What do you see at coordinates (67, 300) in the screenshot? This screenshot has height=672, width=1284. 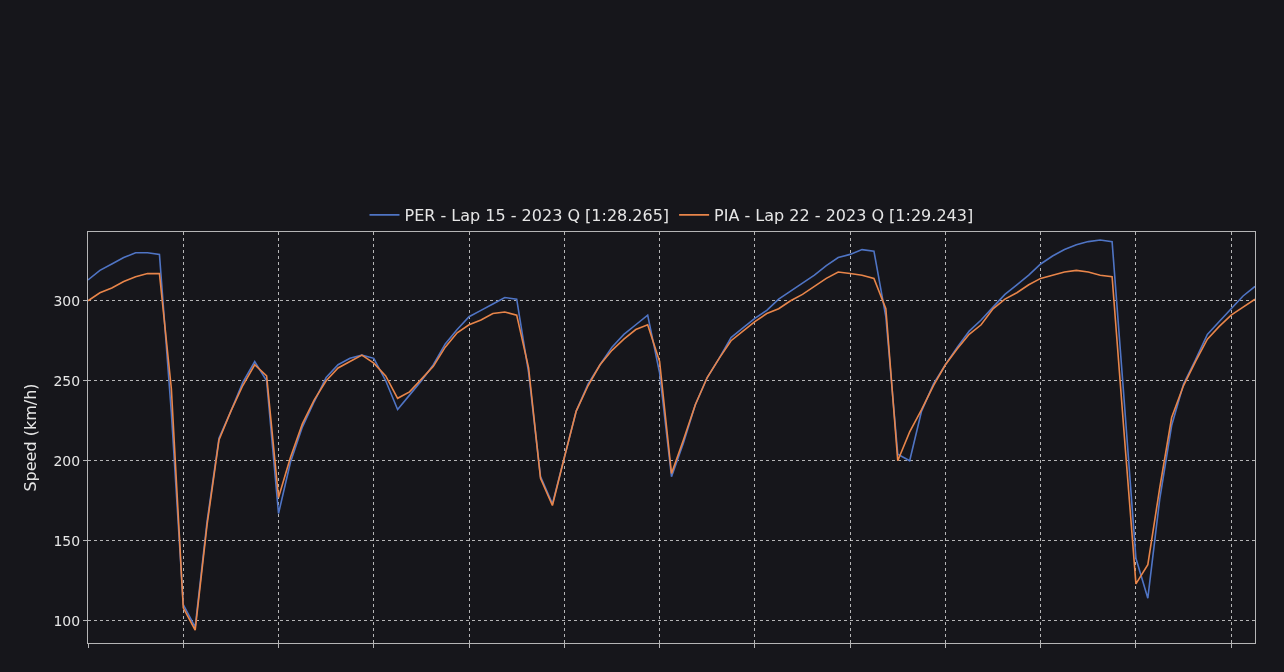 I see `y-tick-label: 300` at bounding box center [67, 300].